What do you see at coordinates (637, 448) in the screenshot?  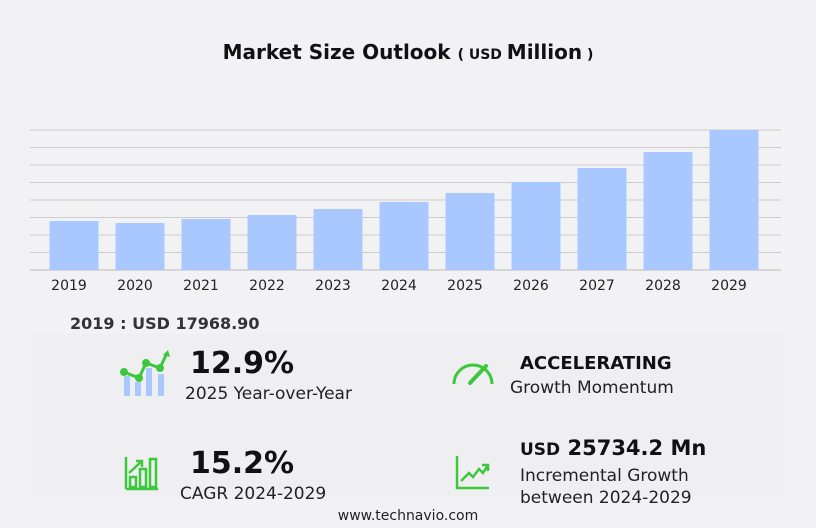 I see `incremental-amount: 25734.2 Mn` at bounding box center [637, 448].